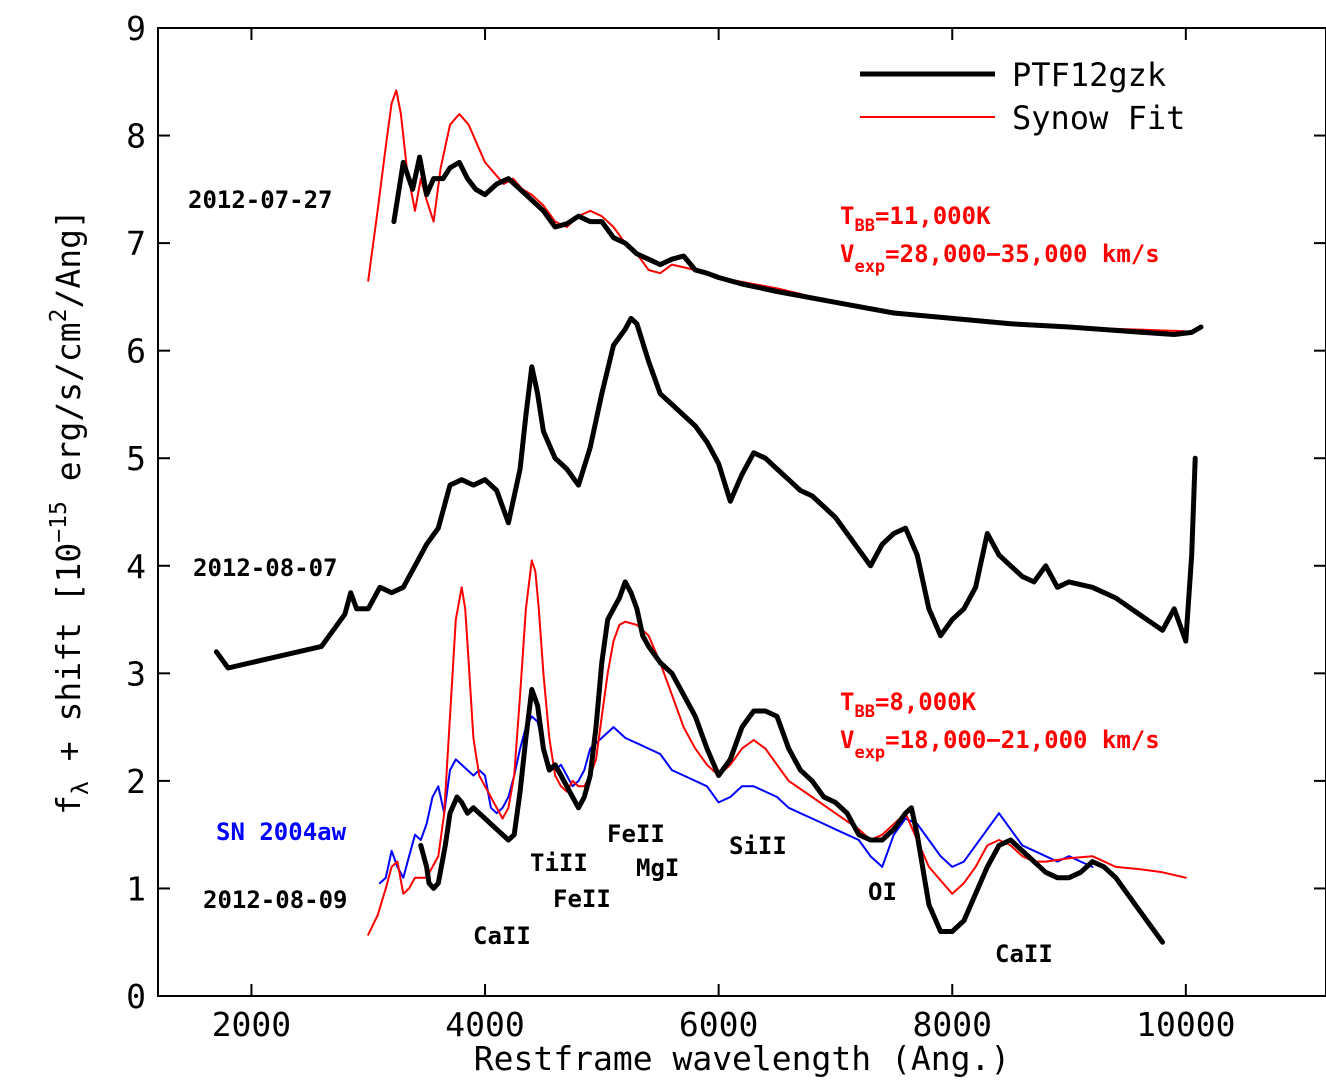 The height and width of the screenshot is (1082, 1326). What do you see at coordinates (265, 568) in the screenshot?
I see `date-label-2012-08-07: 2012-08-07` at bounding box center [265, 568].